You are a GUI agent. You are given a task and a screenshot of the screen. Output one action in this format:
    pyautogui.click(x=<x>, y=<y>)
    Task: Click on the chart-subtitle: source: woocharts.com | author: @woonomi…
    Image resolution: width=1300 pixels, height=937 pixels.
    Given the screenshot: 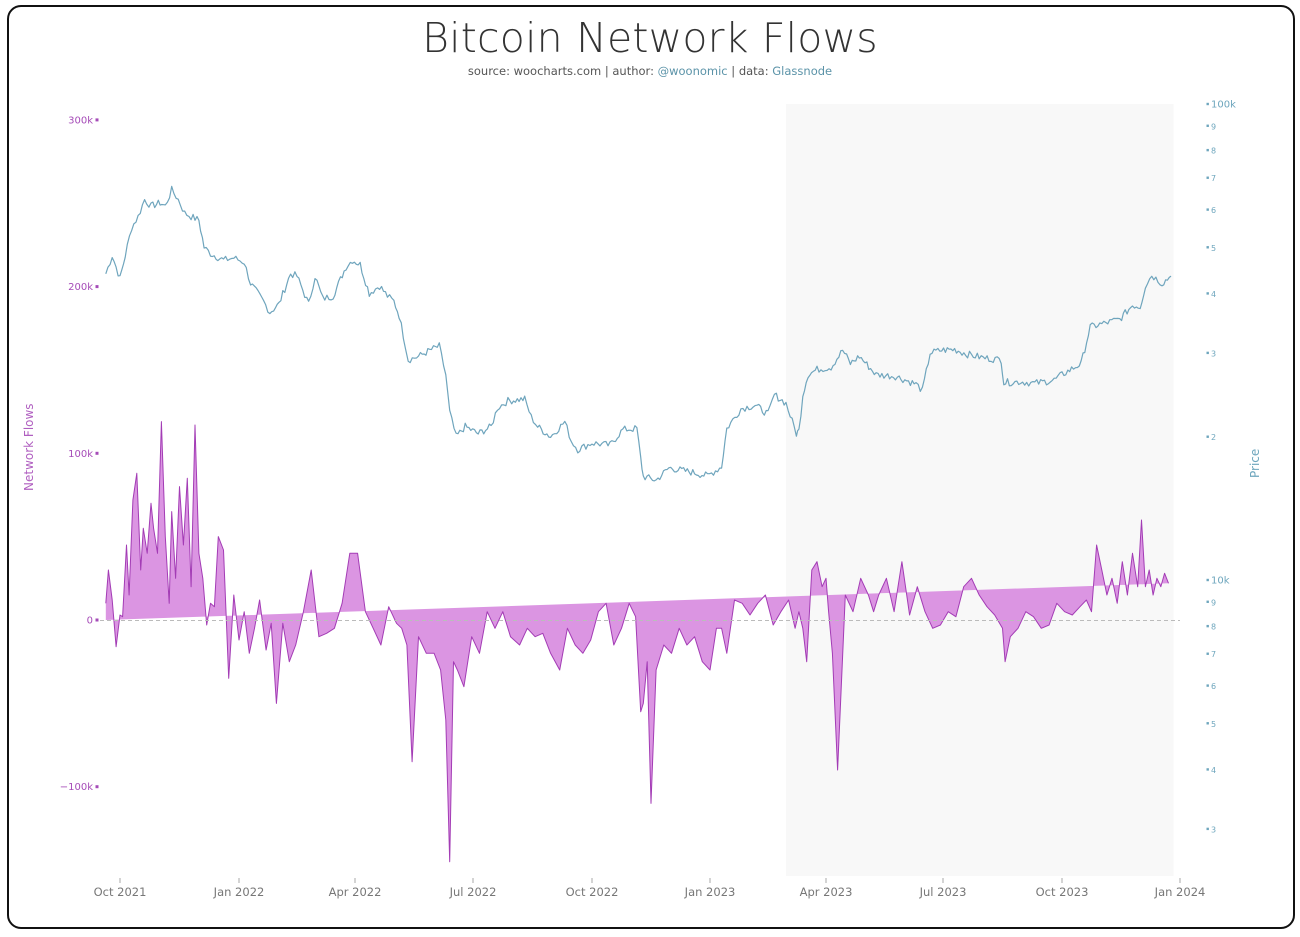 What is the action you would take?
    pyautogui.click(x=650, y=71)
    